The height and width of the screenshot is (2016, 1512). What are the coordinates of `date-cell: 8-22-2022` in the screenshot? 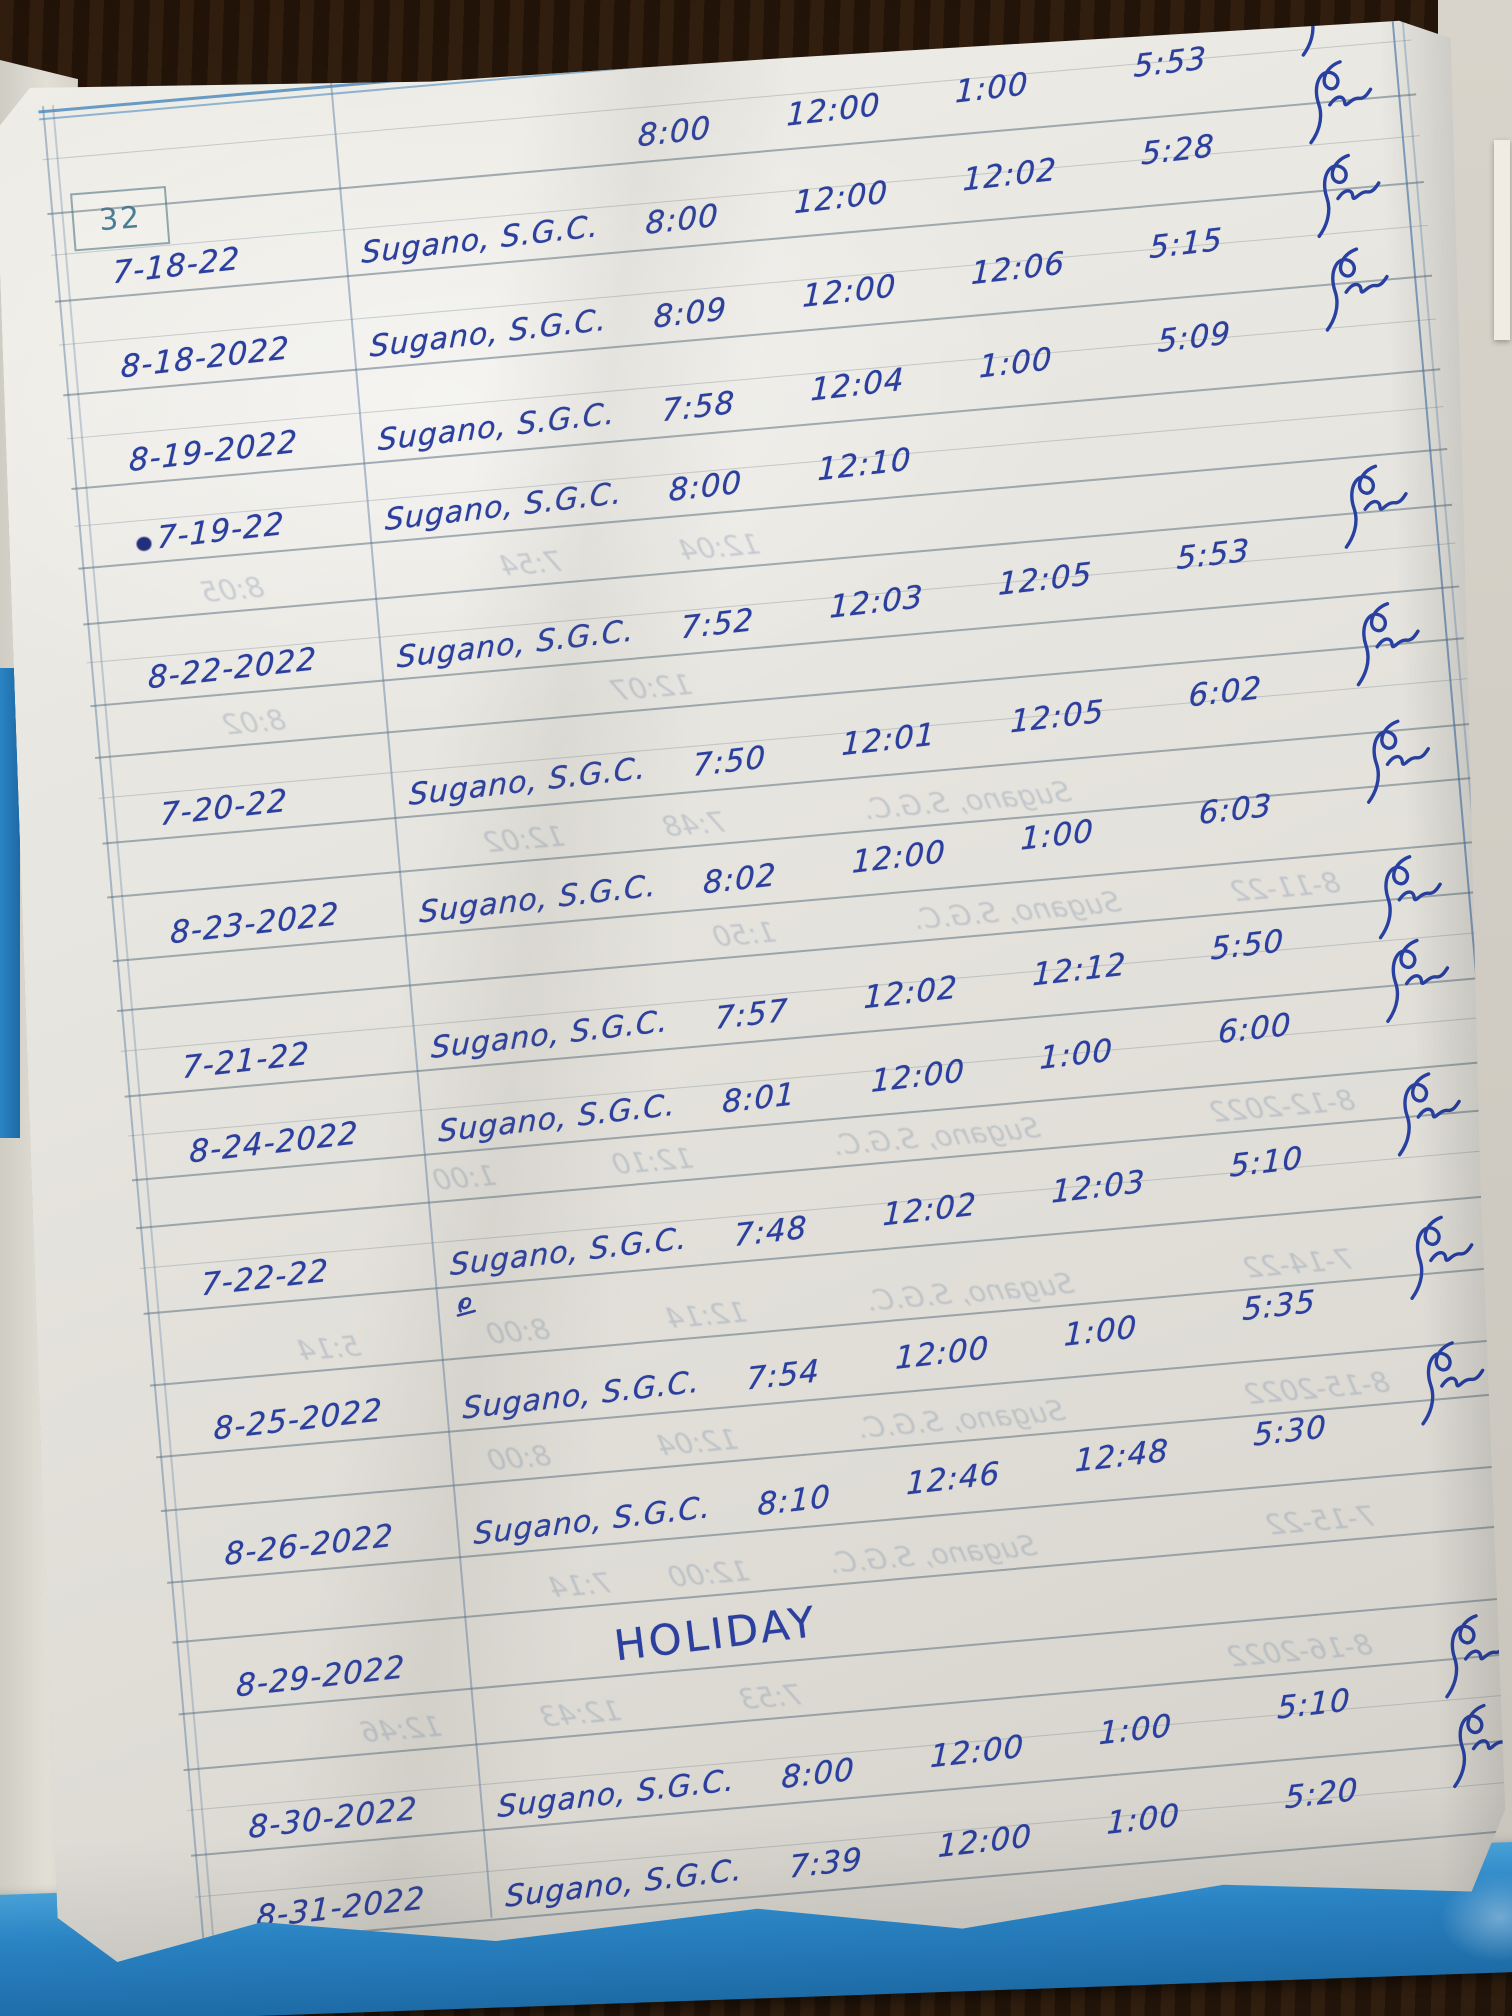 It's located at (232, 668).